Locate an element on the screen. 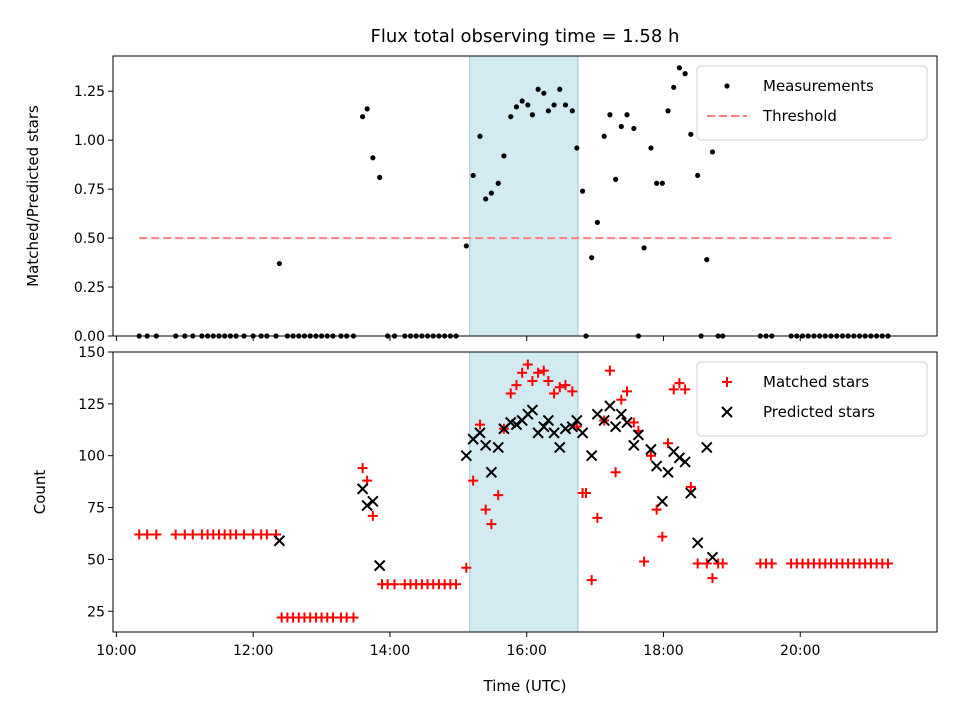 This screenshot has height=720, width=960. x-tick-label: 14:00 is located at coordinates (390, 651).